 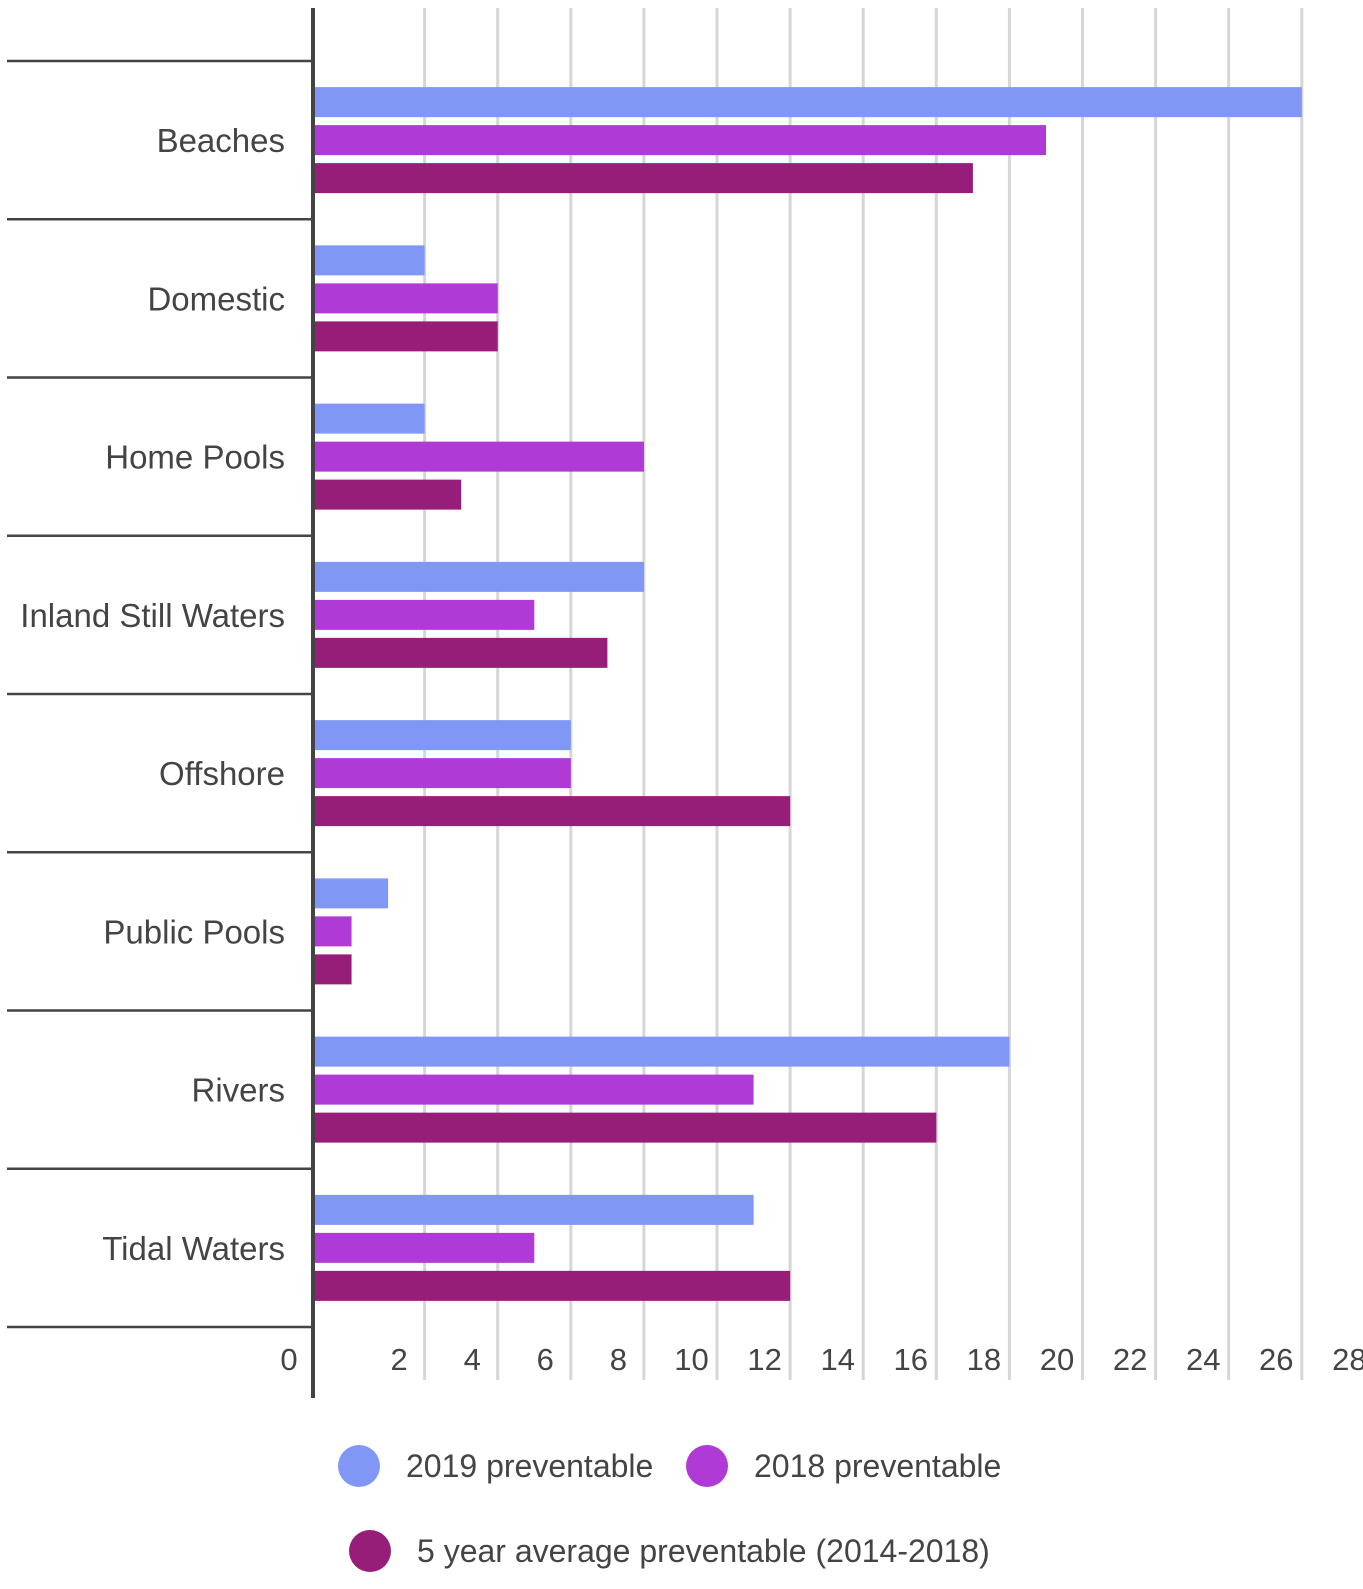 I want to click on bar-tidal-waters-2018-preventable, so click(x=425, y=1247).